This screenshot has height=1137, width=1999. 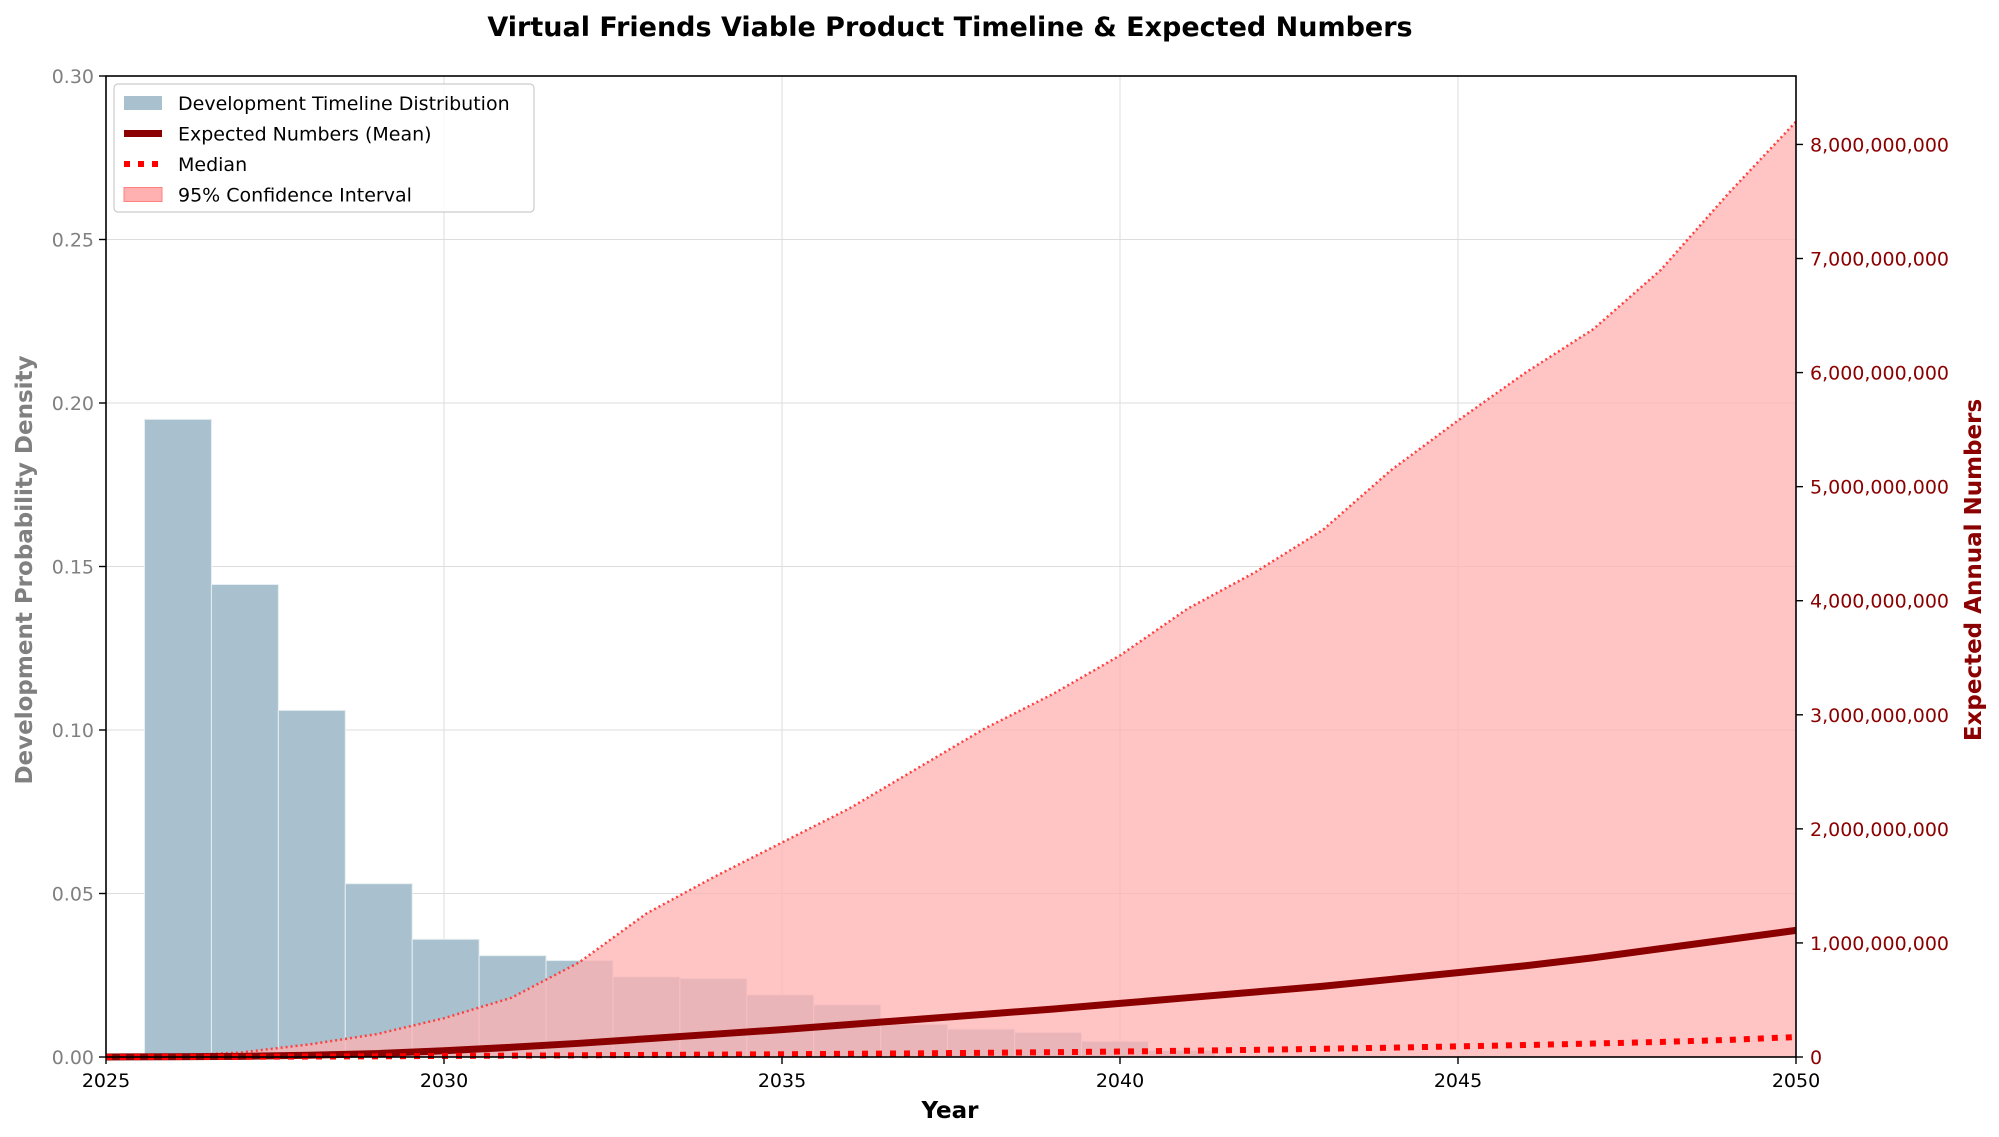 What do you see at coordinates (305, 135) in the screenshot?
I see `legend-label: Expected Numbers (Mean)` at bounding box center [305, 135].